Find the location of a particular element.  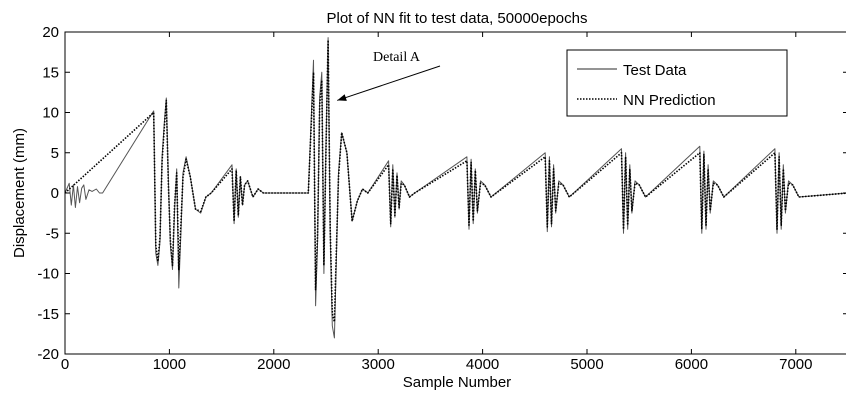

y-tick-label: 10 is located at coordinates (50, 113).